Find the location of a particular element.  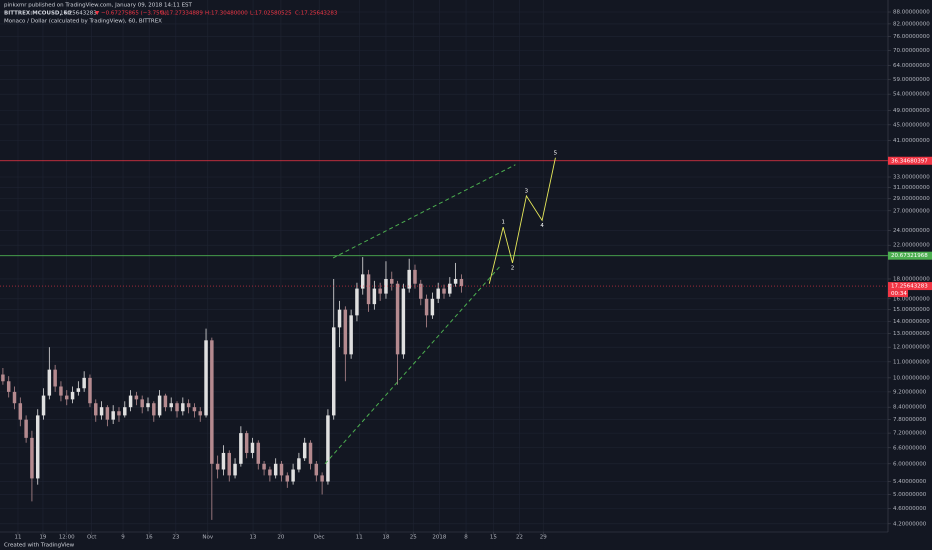

x-tick-label: Oct is located at coordinates (92, 538).